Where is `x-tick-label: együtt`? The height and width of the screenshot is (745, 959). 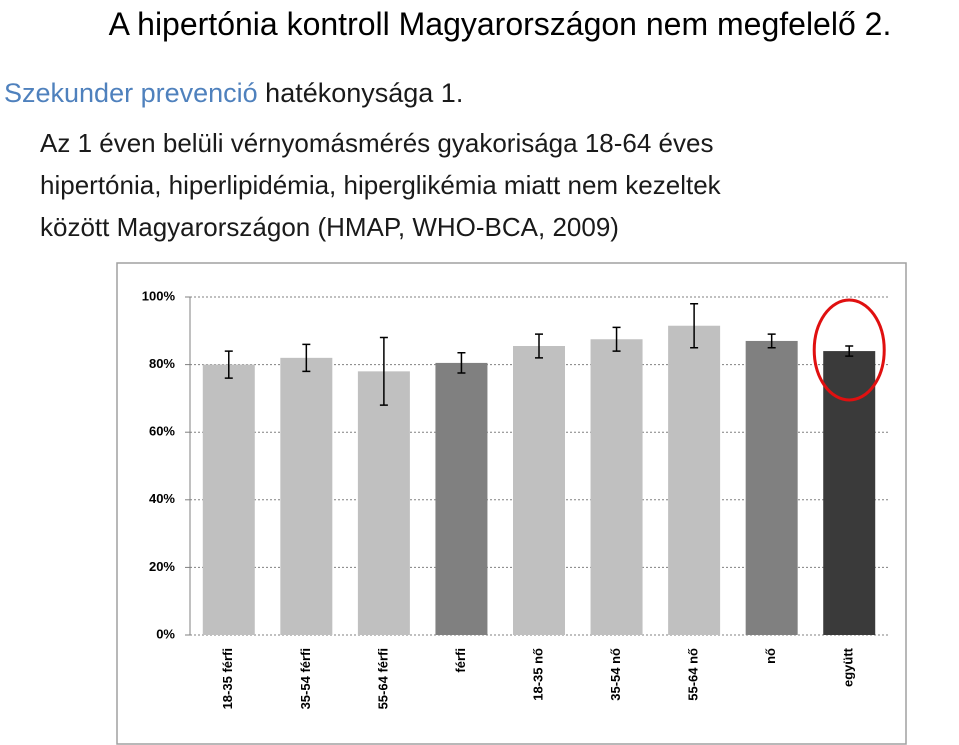
x-tick-label: együtt is located at coordinates (848, 667).